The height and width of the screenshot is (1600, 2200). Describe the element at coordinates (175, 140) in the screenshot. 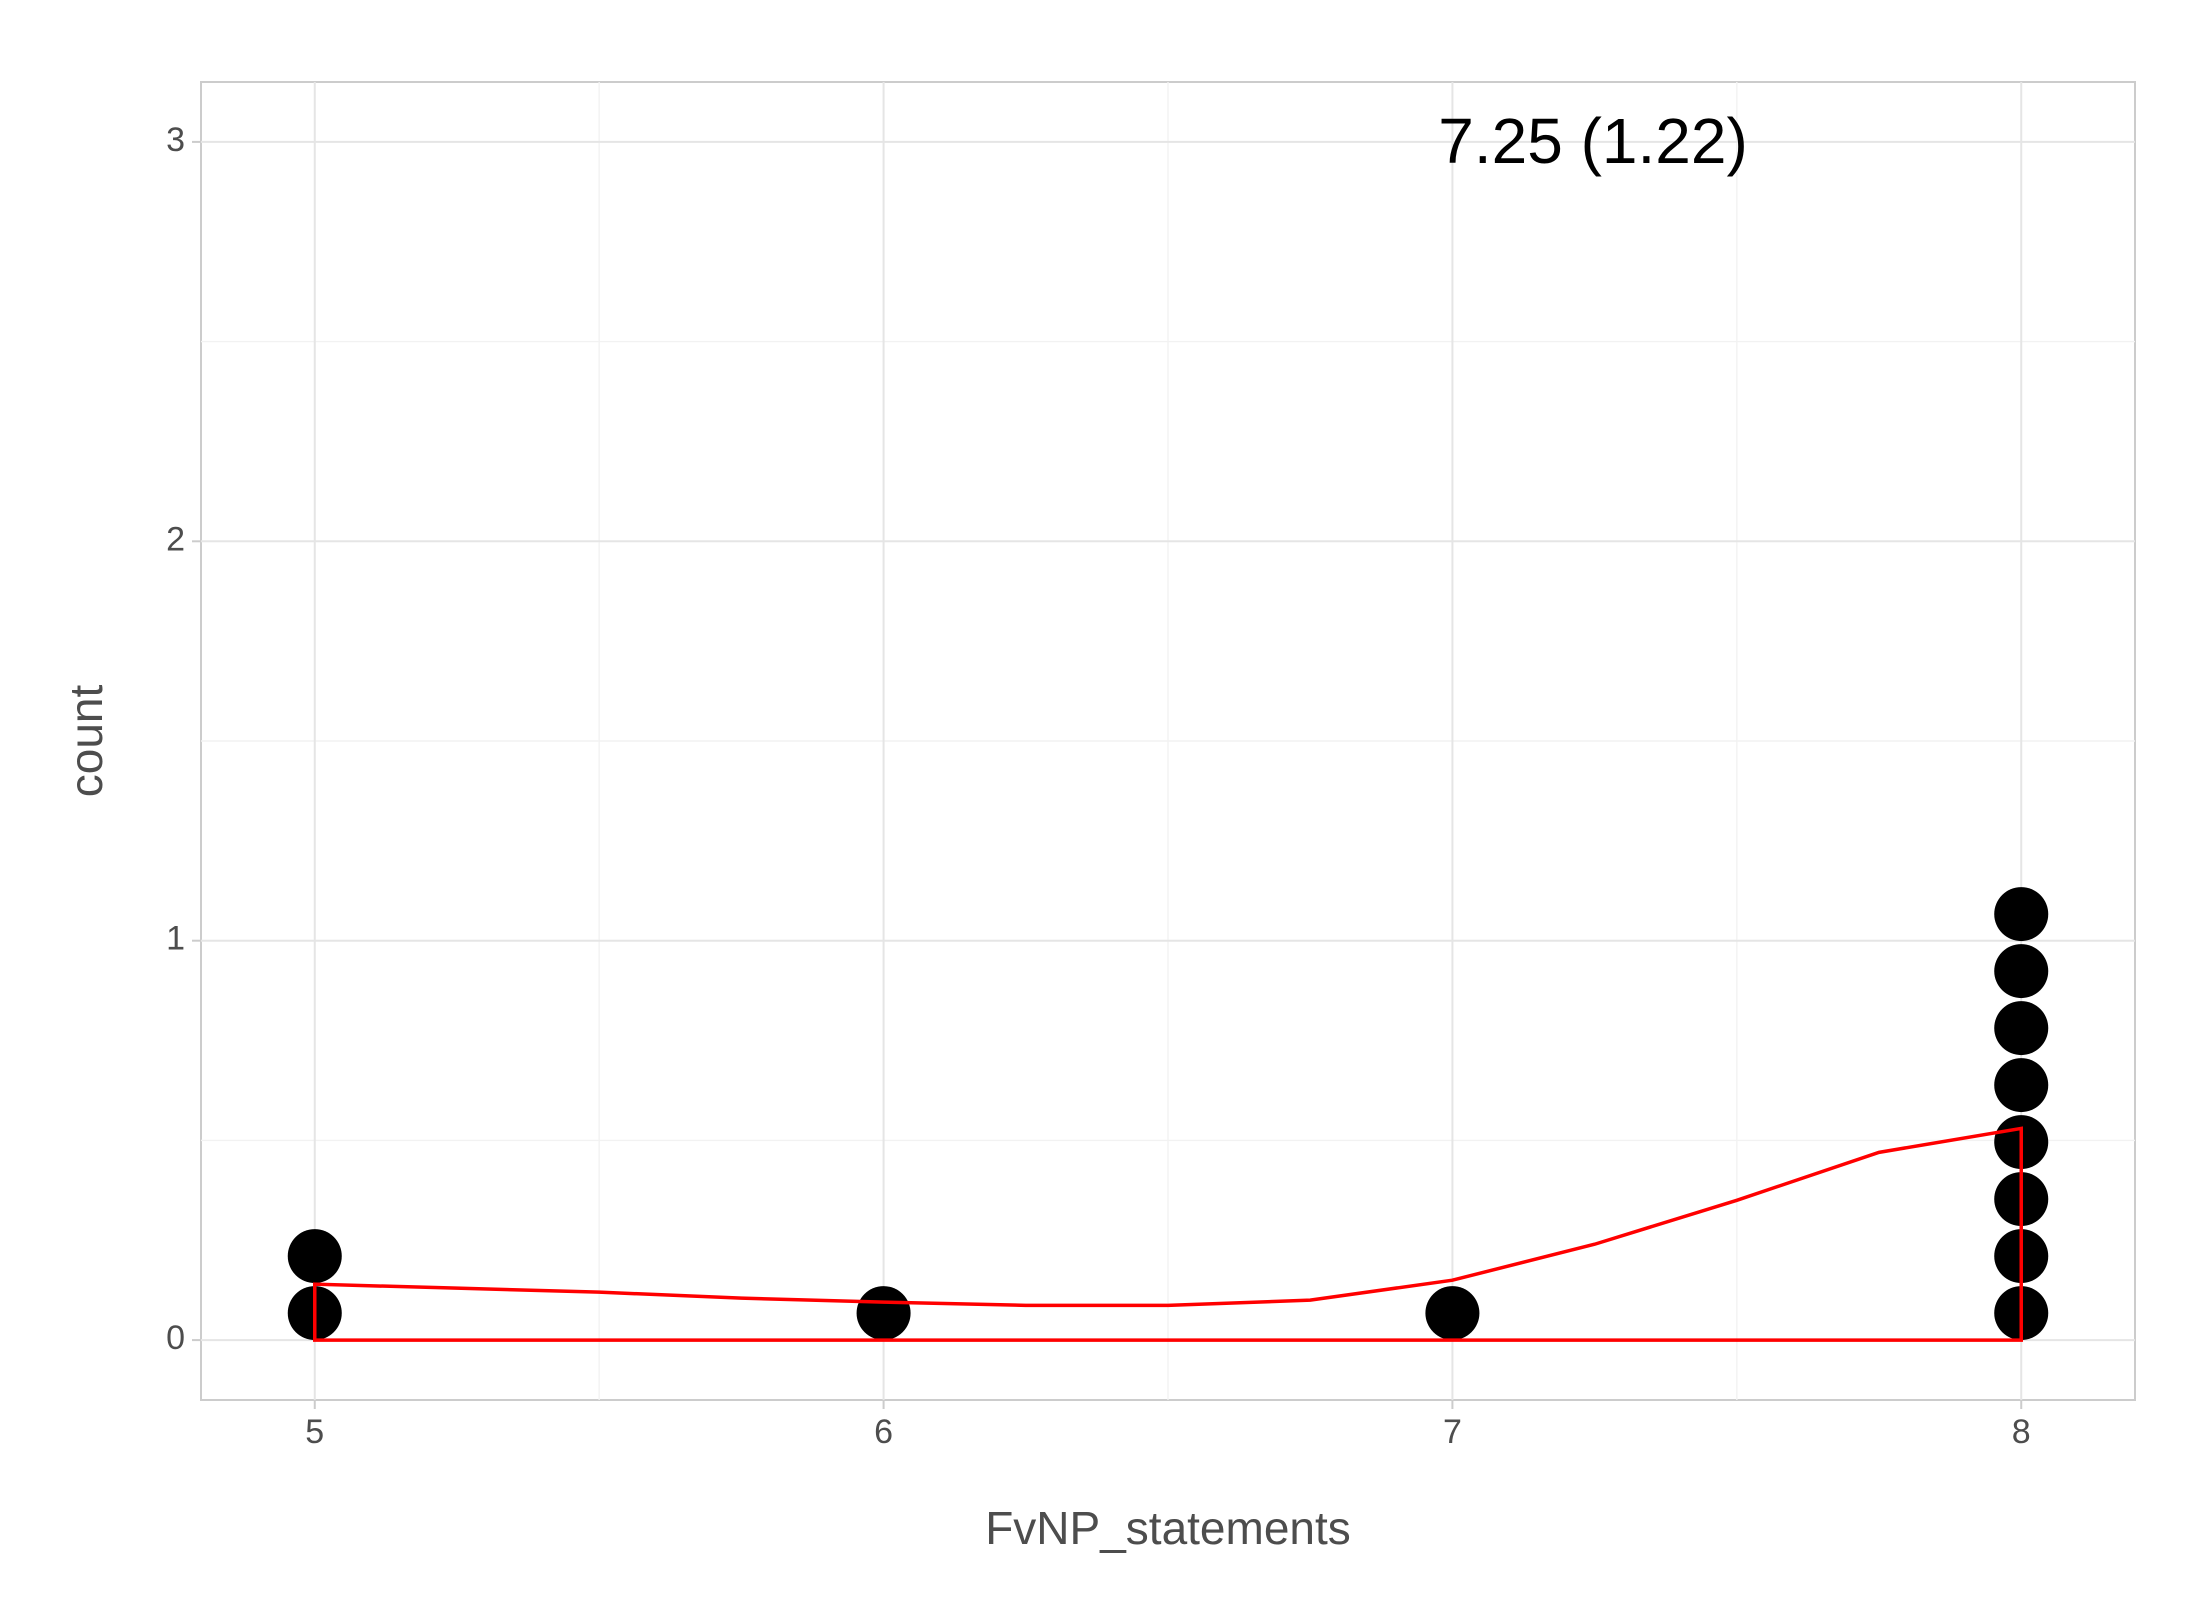

I see `y-tick-label: 3` at that location.